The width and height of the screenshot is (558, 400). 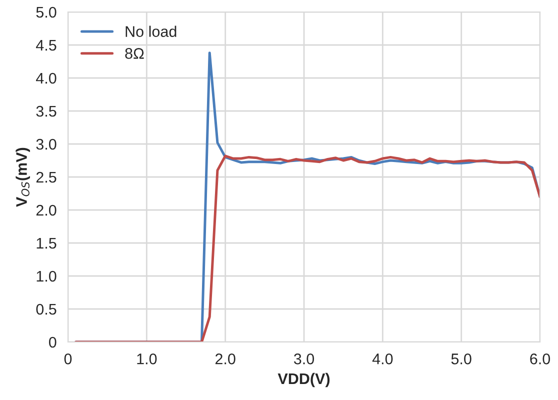 What do you see at coordinates (304, 359) in the screenshot?
I see `x-tick-label: 3.0` at bounding box center [304, 359].